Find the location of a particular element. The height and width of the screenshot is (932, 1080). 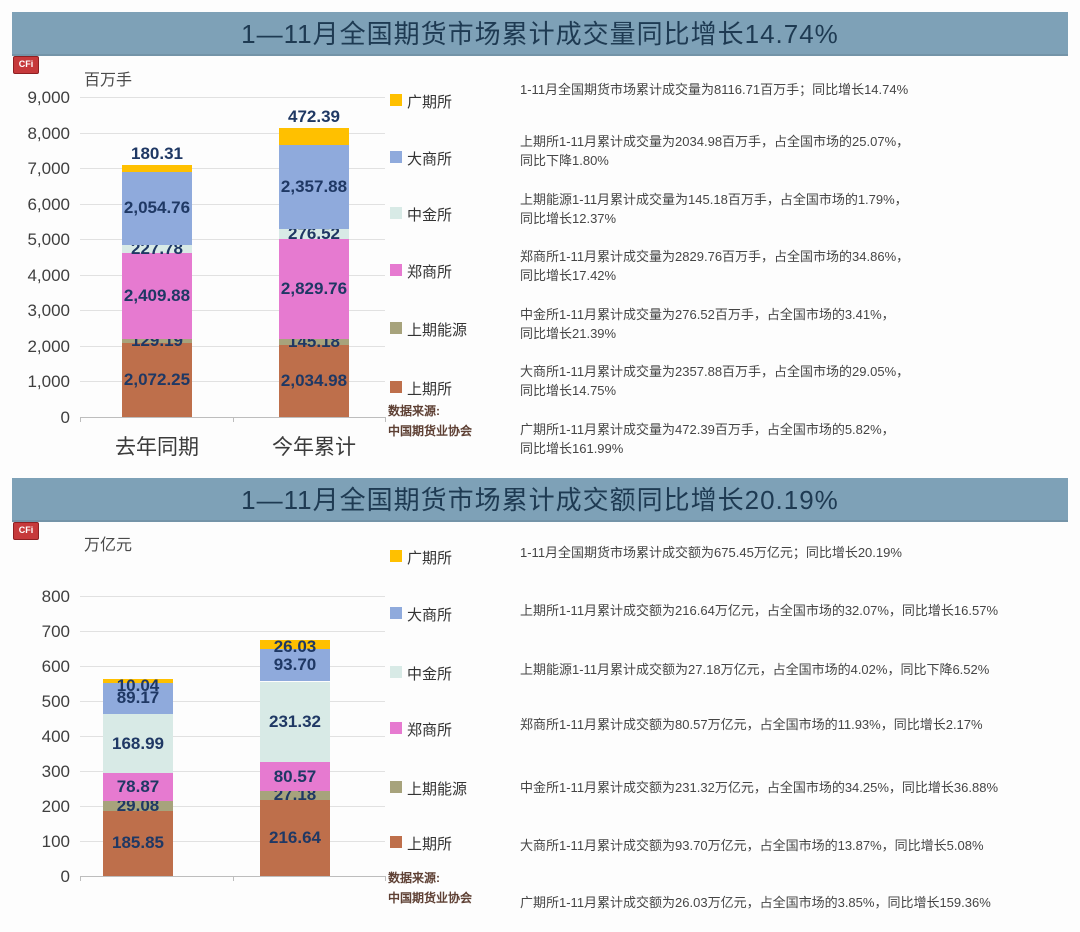

bar-value-label: 2,034.98 is located at coordinates (314, 380).